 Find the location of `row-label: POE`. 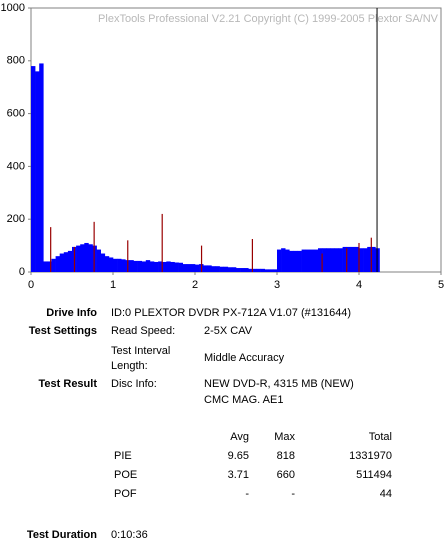

row-label: POE is located at coordinates (125, 475).